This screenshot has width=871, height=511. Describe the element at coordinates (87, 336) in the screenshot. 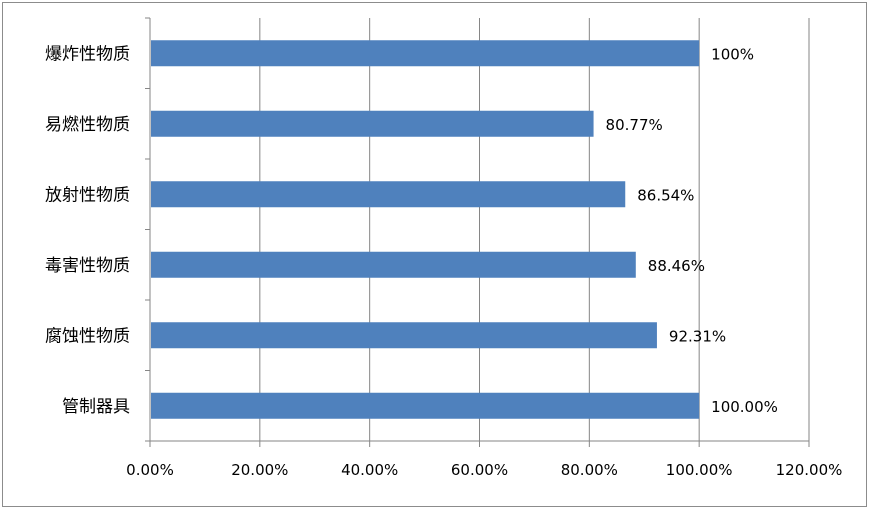

I see `category-label: 腐蚀性物质` at that location.